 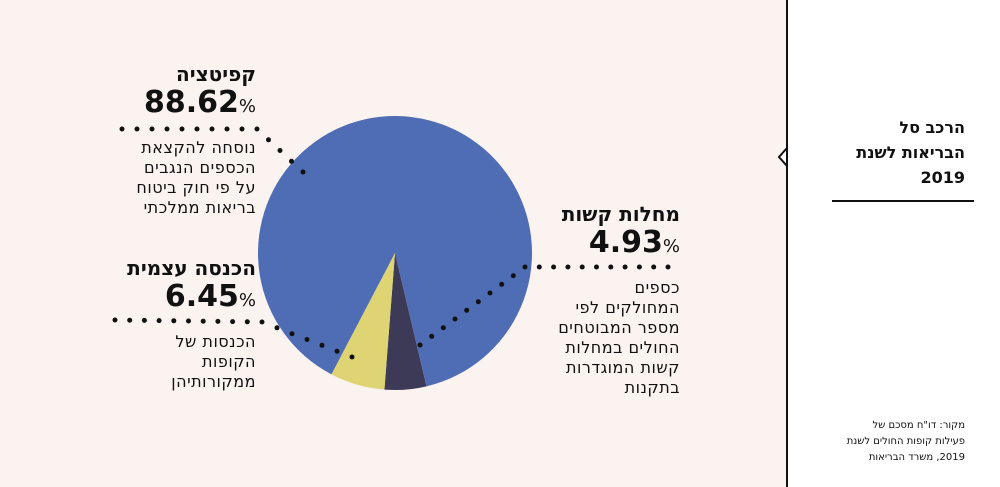 I want to click on title-underline, so click(x=903, y=201).